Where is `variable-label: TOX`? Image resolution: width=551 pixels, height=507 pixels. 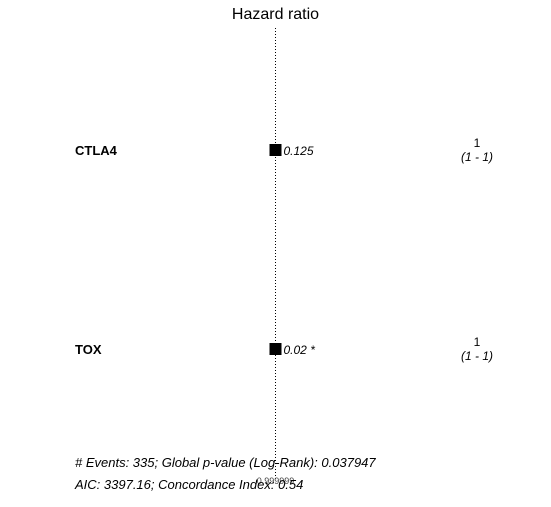
variable-label: TOX is located at coordinates (88, 349).